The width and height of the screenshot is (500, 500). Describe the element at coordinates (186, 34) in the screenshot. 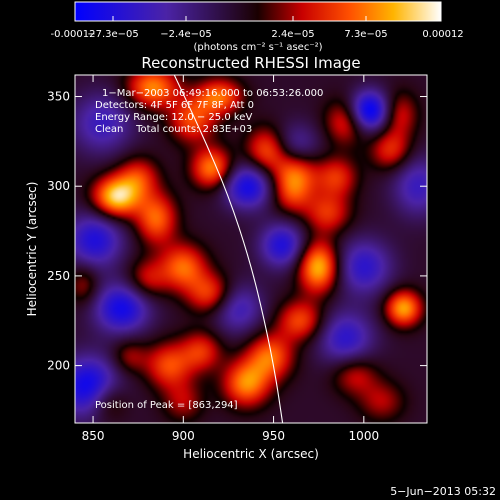

I see `colorbar-tick-label: −2.4e−05` at that location.